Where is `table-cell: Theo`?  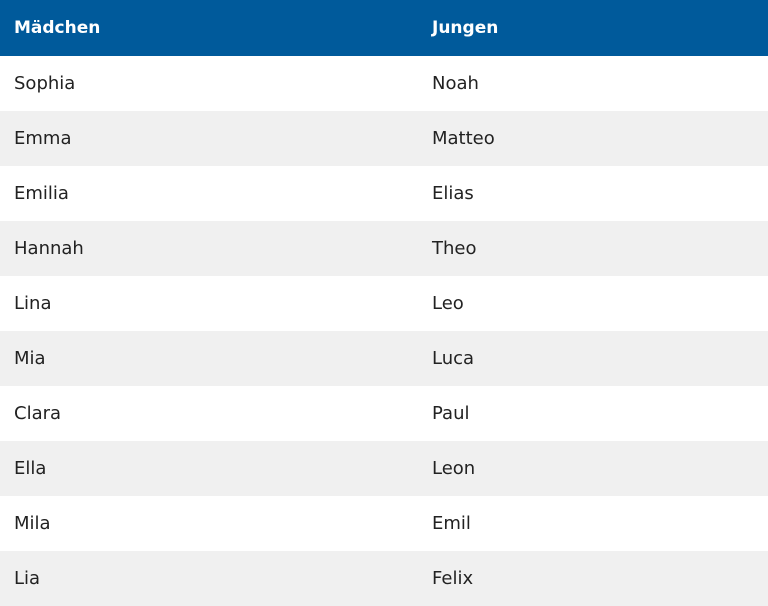 table-cell: Theo is located at coordinates (593, 248).